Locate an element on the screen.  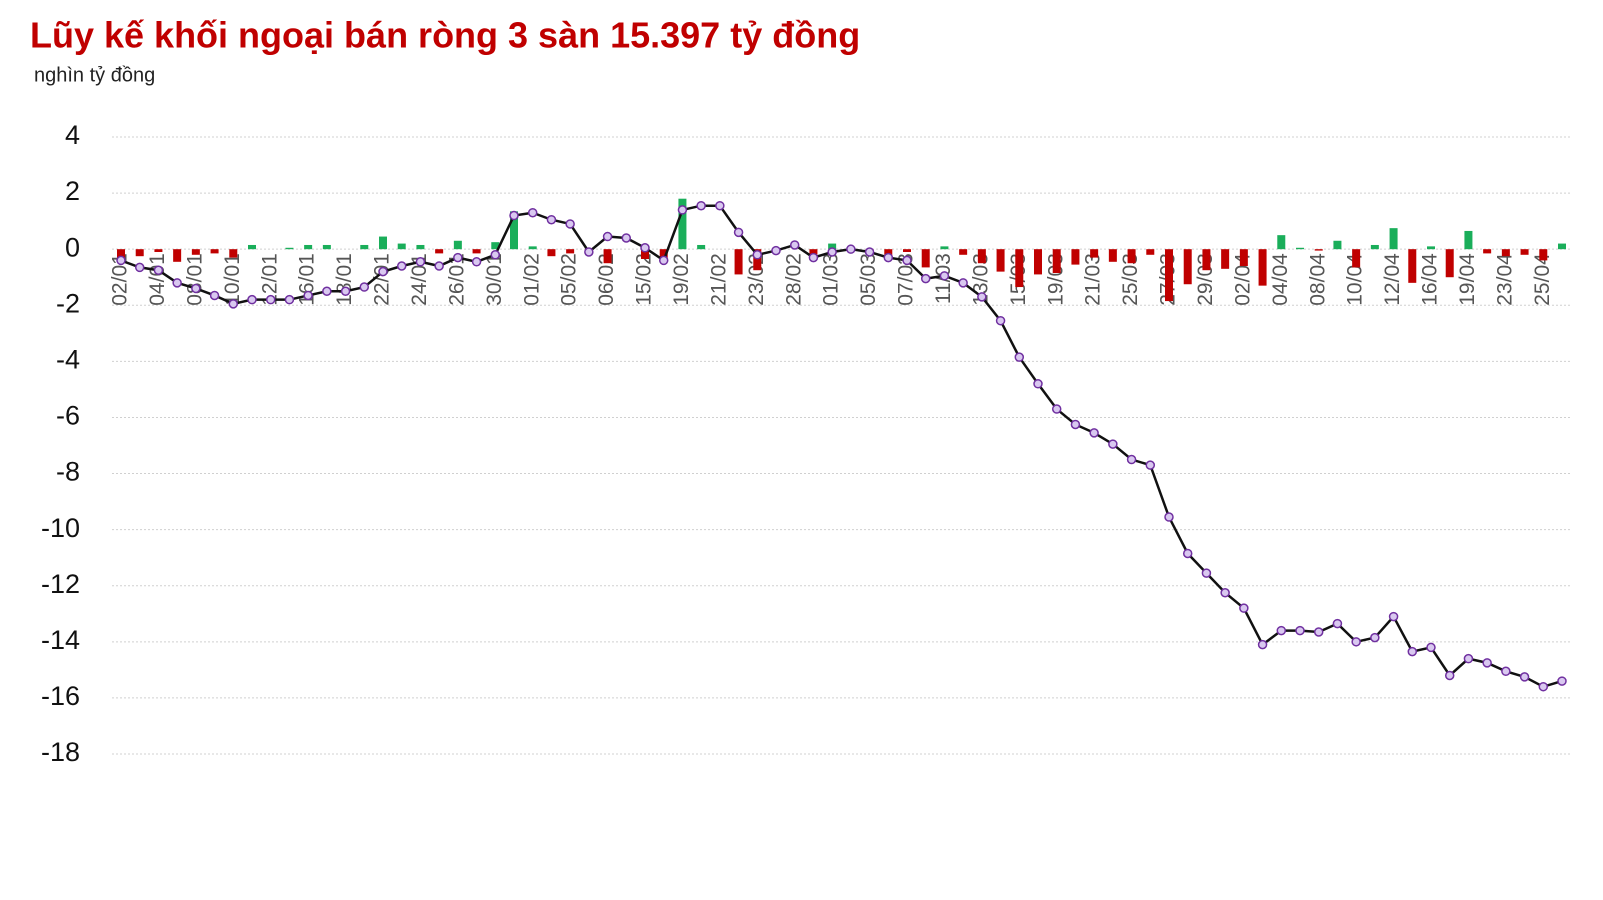
y-tick-label: -12 is located at coordinates (60, 584).